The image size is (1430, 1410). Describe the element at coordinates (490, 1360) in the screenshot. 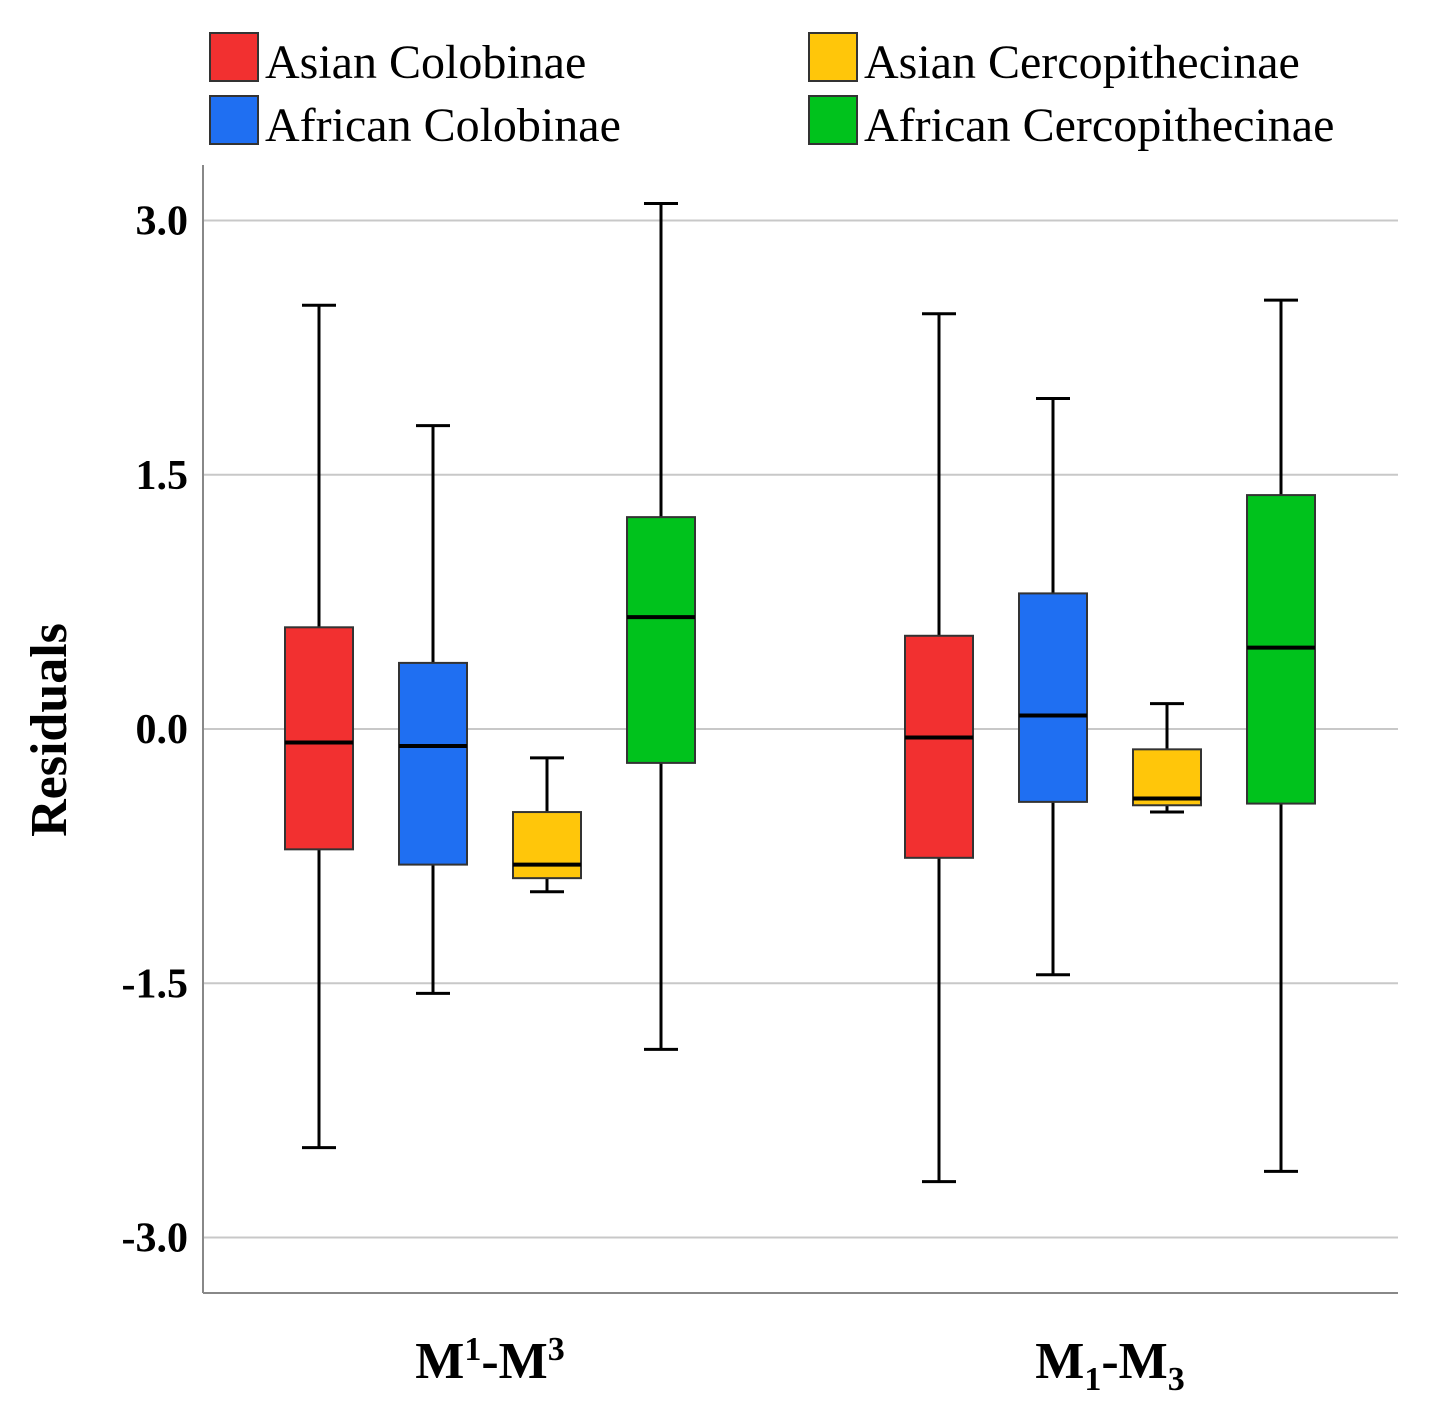

I see `x-category-label-0: M1-M3` at that location.